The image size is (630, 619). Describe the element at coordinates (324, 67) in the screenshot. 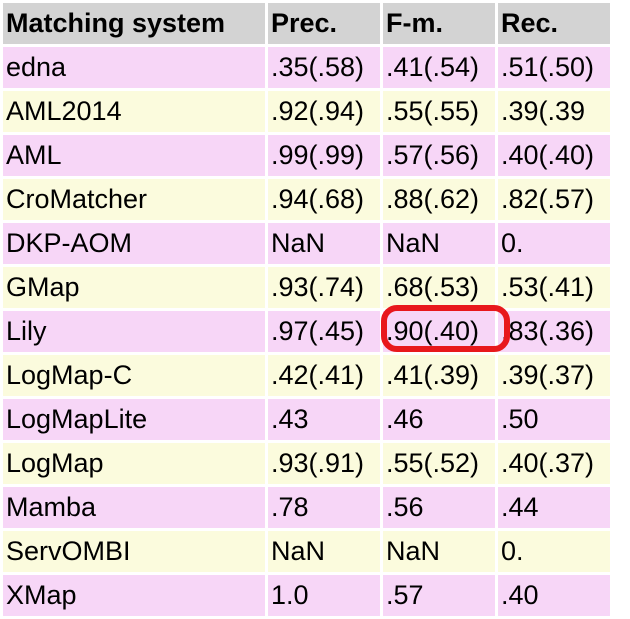

I see `cell-precision: .35(.58)` at that location.